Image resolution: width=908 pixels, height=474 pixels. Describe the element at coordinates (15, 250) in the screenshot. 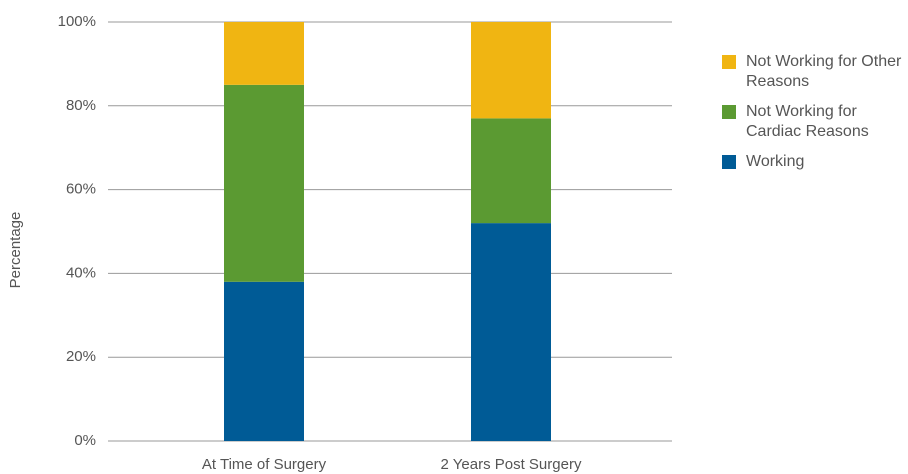

I see `y-axis-label: Percentage` at that location.